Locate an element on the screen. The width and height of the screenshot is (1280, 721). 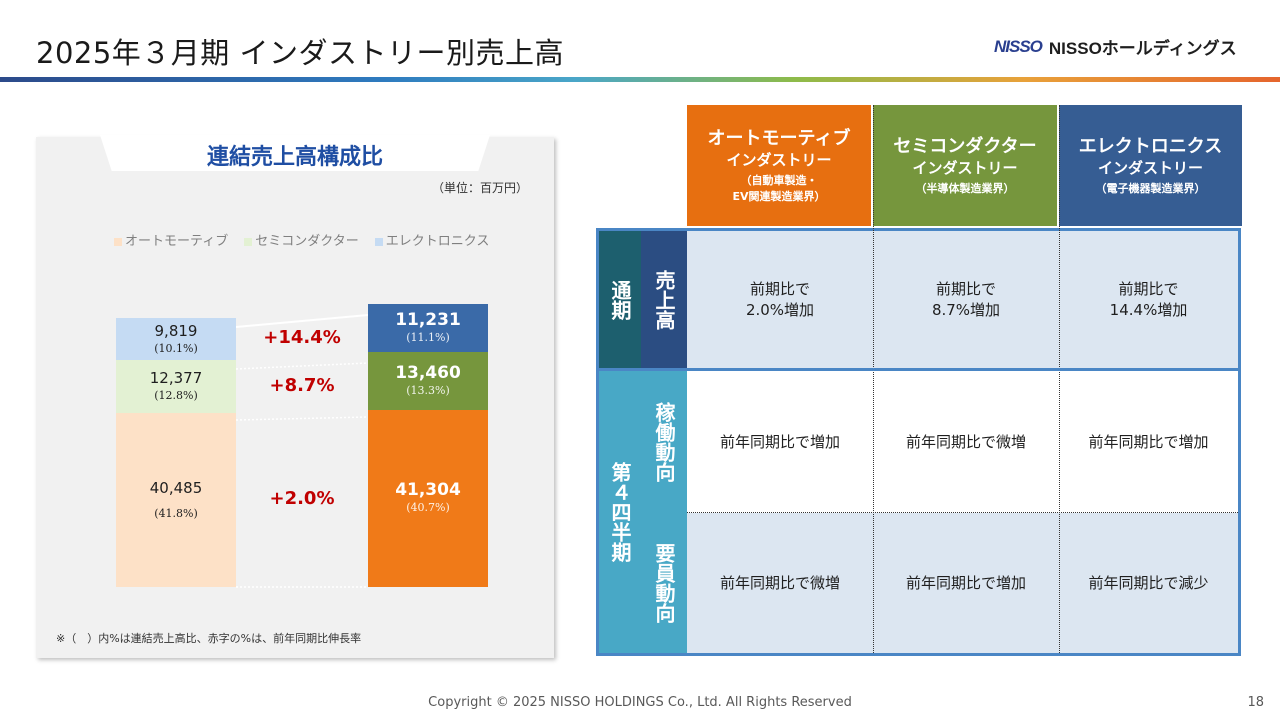
growth-rate-label: +14.4% is located at coordinates (302, 338).